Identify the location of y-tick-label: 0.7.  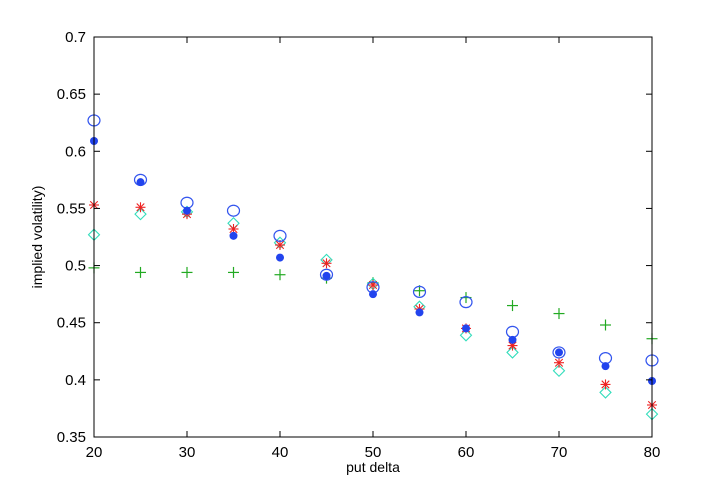
(75, 37).